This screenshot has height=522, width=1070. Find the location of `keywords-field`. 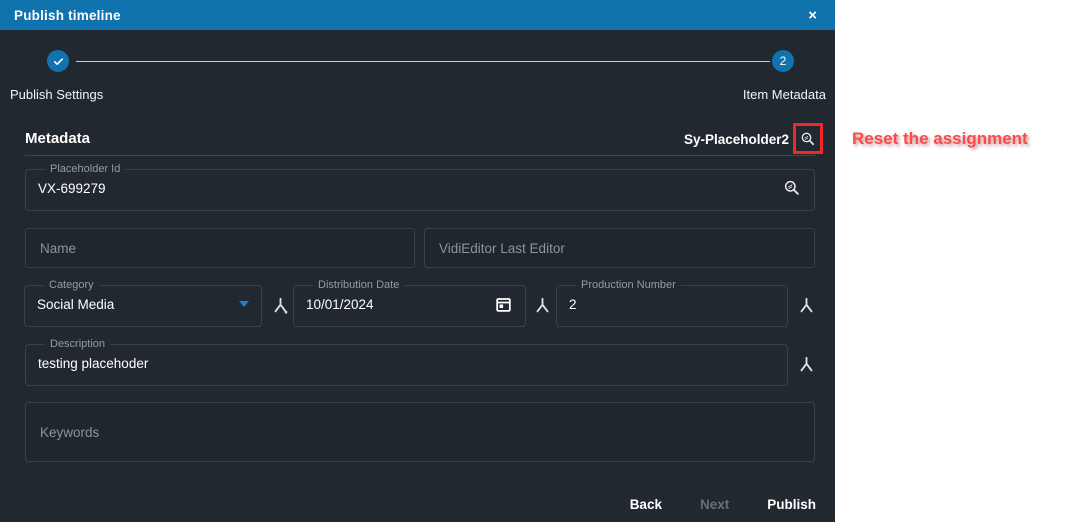

keywords-field is located at coordinates (420, 432).